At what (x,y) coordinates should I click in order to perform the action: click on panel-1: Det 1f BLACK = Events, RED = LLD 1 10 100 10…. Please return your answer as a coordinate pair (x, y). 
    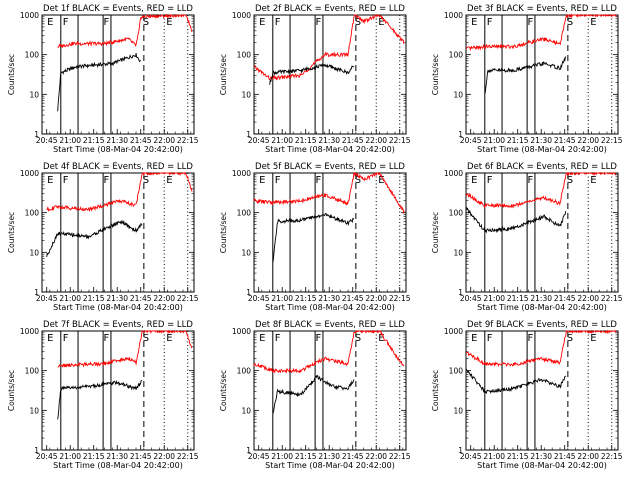
    Looking at the image, I should click on (103, 79).